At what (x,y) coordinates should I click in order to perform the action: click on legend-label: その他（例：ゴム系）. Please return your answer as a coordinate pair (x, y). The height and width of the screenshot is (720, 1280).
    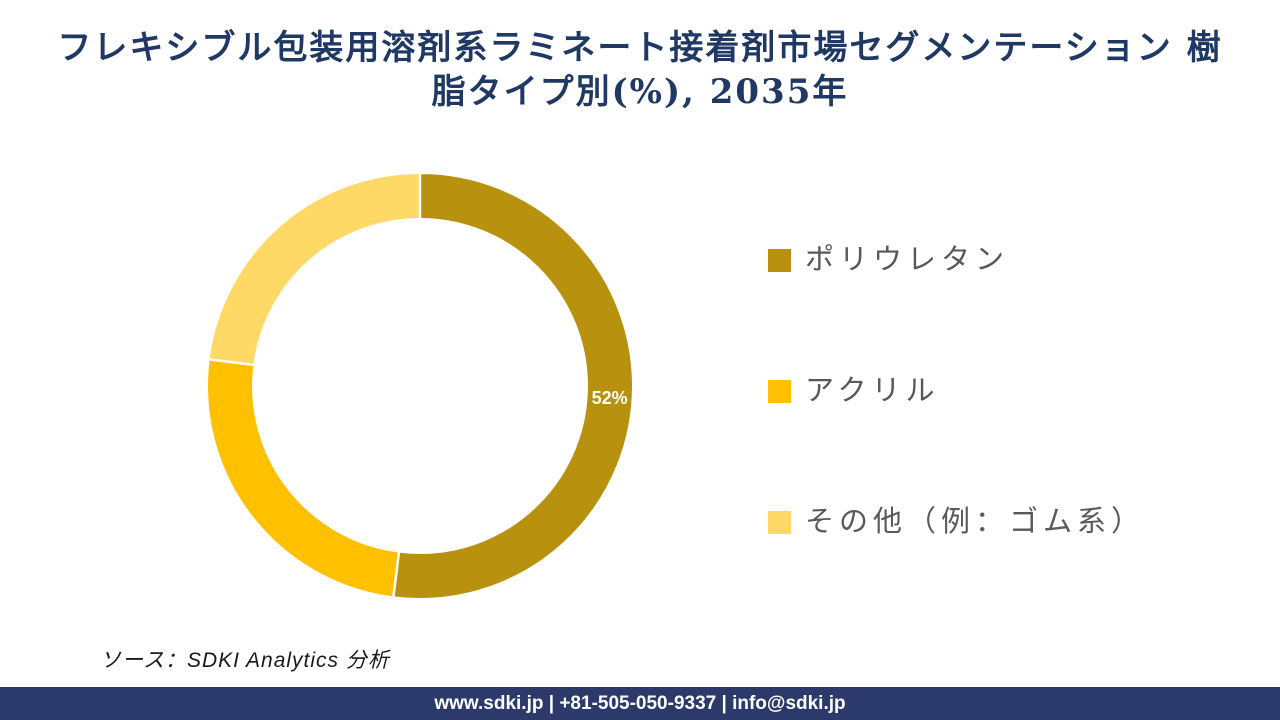
    Looking at the image, I should click on (975, 522).